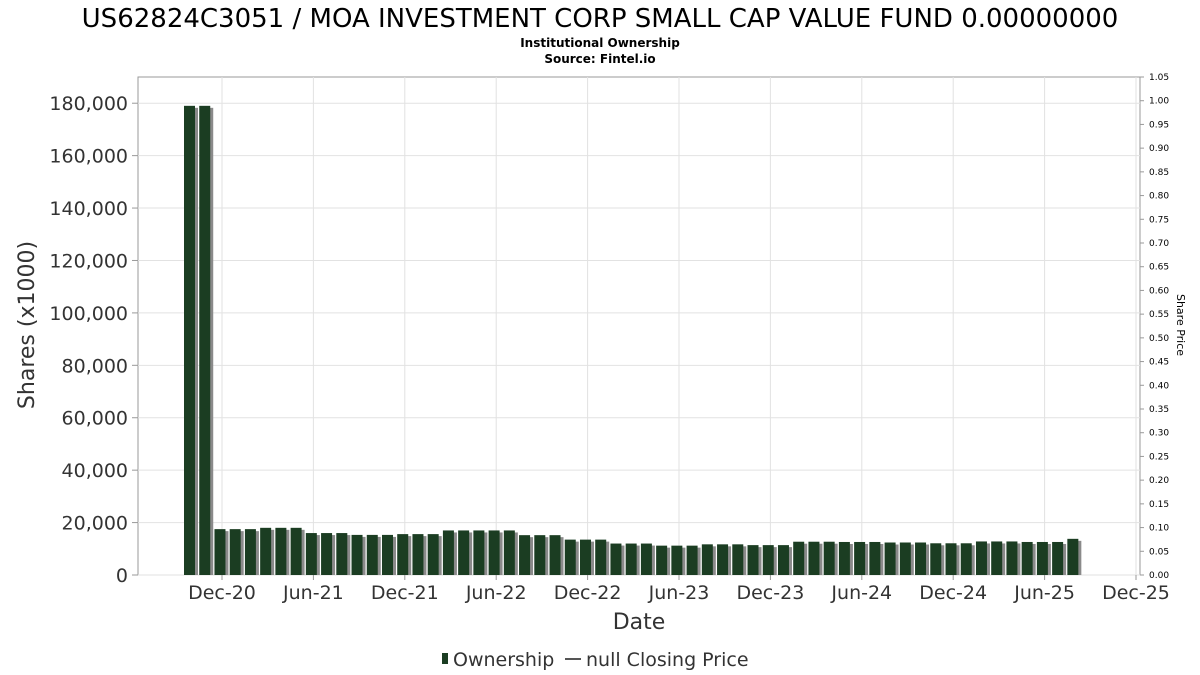 This screenshot has height=675, width=1200. I want to click on right-tick-label: 0.25, so click(1159, 457).